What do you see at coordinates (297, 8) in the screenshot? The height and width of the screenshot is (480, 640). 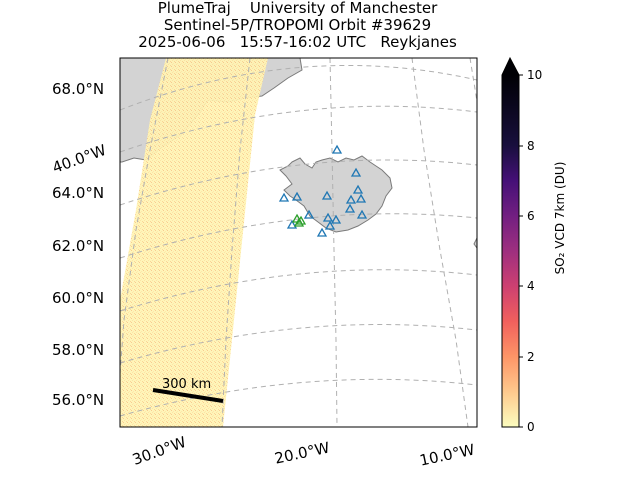 I see `figure-title-line-1: PlumeTraj University of Manchester` at bounding box center [297, 8].